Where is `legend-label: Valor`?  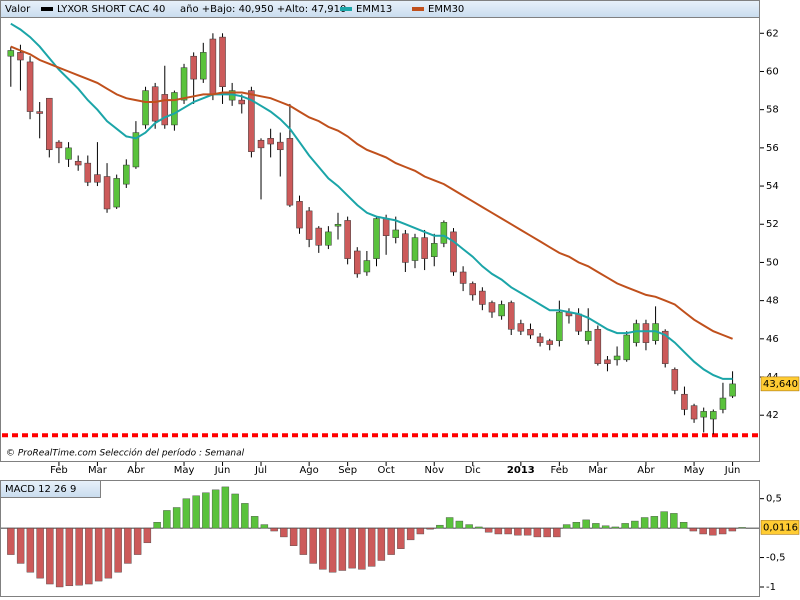
legend-label: Valor is located at coordinates (18, 9).